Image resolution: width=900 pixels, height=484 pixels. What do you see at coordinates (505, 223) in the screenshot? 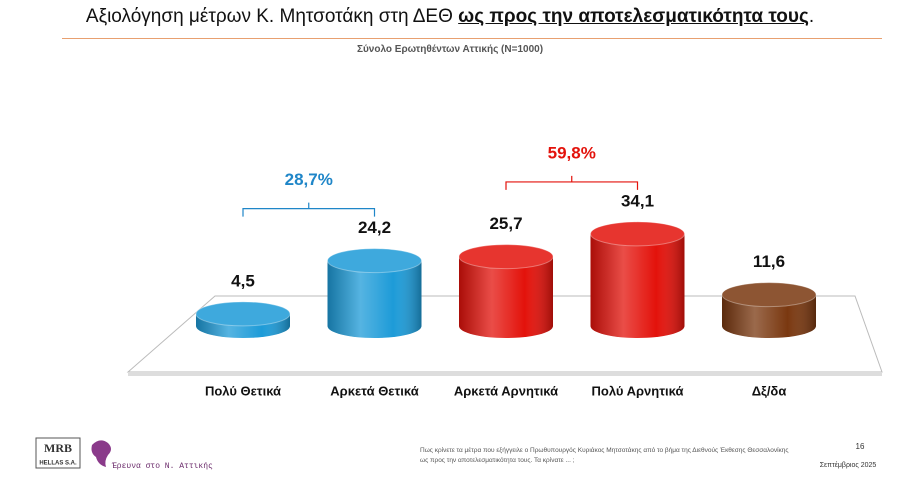
I see `value-label: 25,7` at bounding box center [505, 223].